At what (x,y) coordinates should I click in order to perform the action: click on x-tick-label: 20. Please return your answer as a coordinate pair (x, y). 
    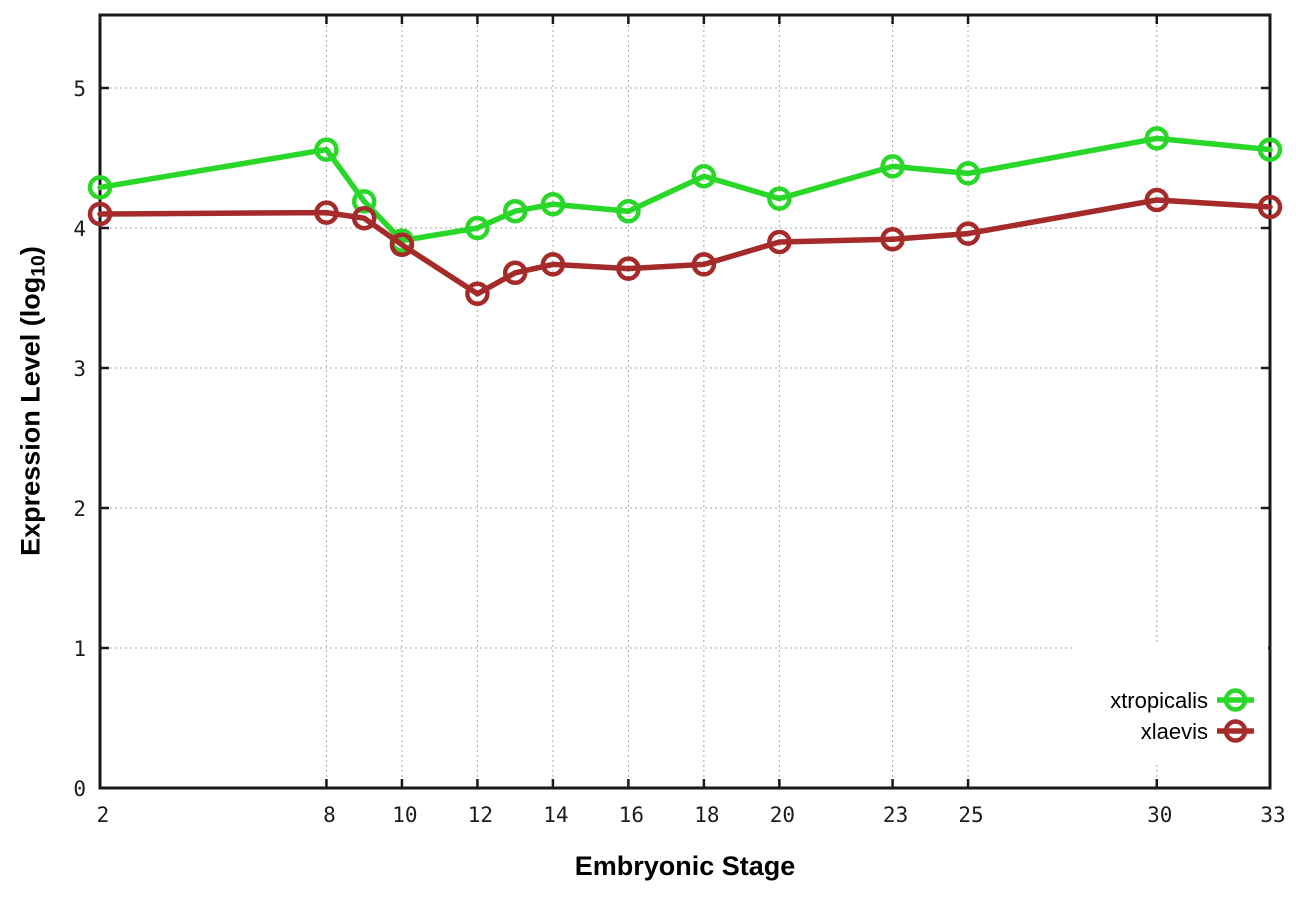
    Looking at the image, I should click on (782, 815).